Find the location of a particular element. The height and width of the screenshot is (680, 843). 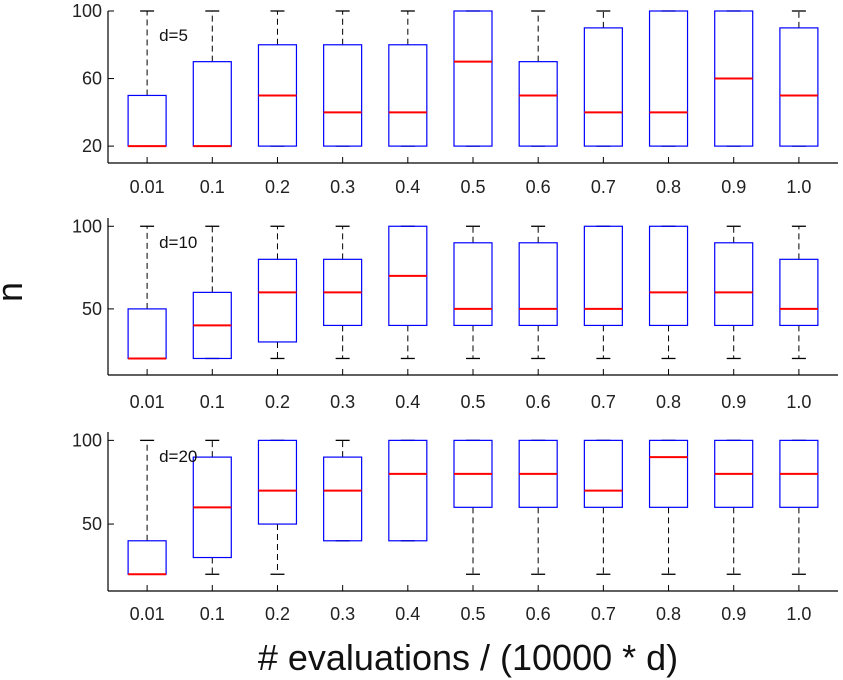

y-tick-label: 20 is located at coordinates (92, 146).